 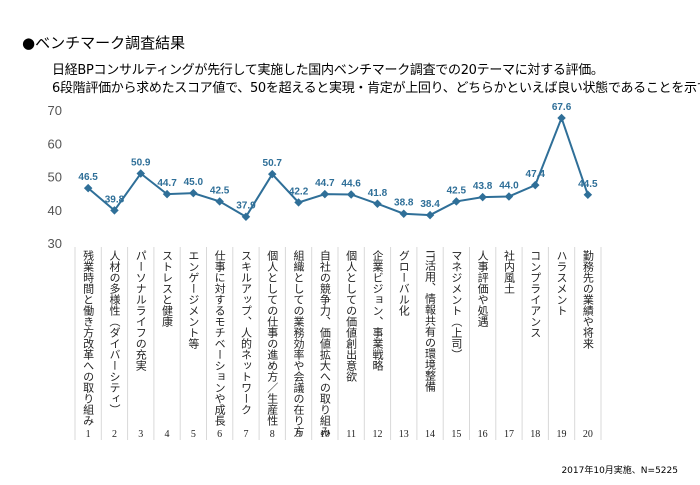 I want to click on category-number: 12, so click(x=377, y=434).